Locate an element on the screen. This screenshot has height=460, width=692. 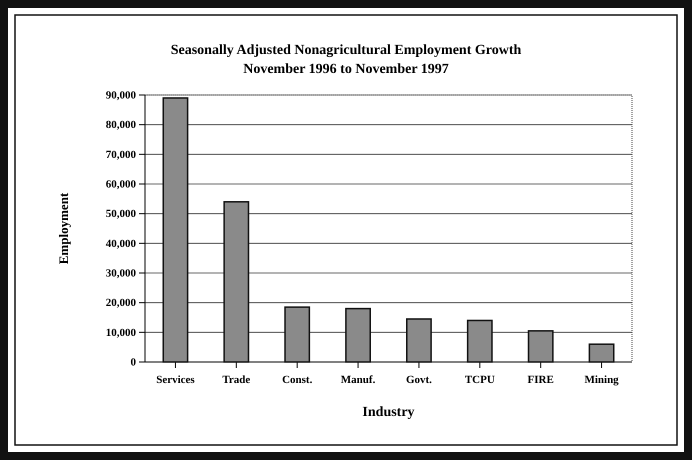
y-tick-label: 90,000 is located at coordinates (121, 96).